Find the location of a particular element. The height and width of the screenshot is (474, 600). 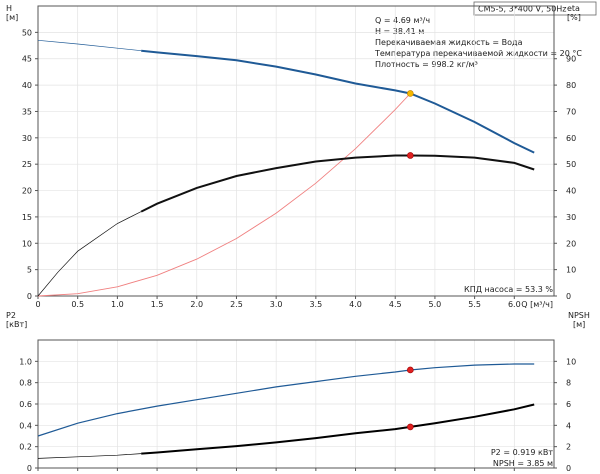

upper-y-tick-label-right: 80 is located at coordinates (571, 85).